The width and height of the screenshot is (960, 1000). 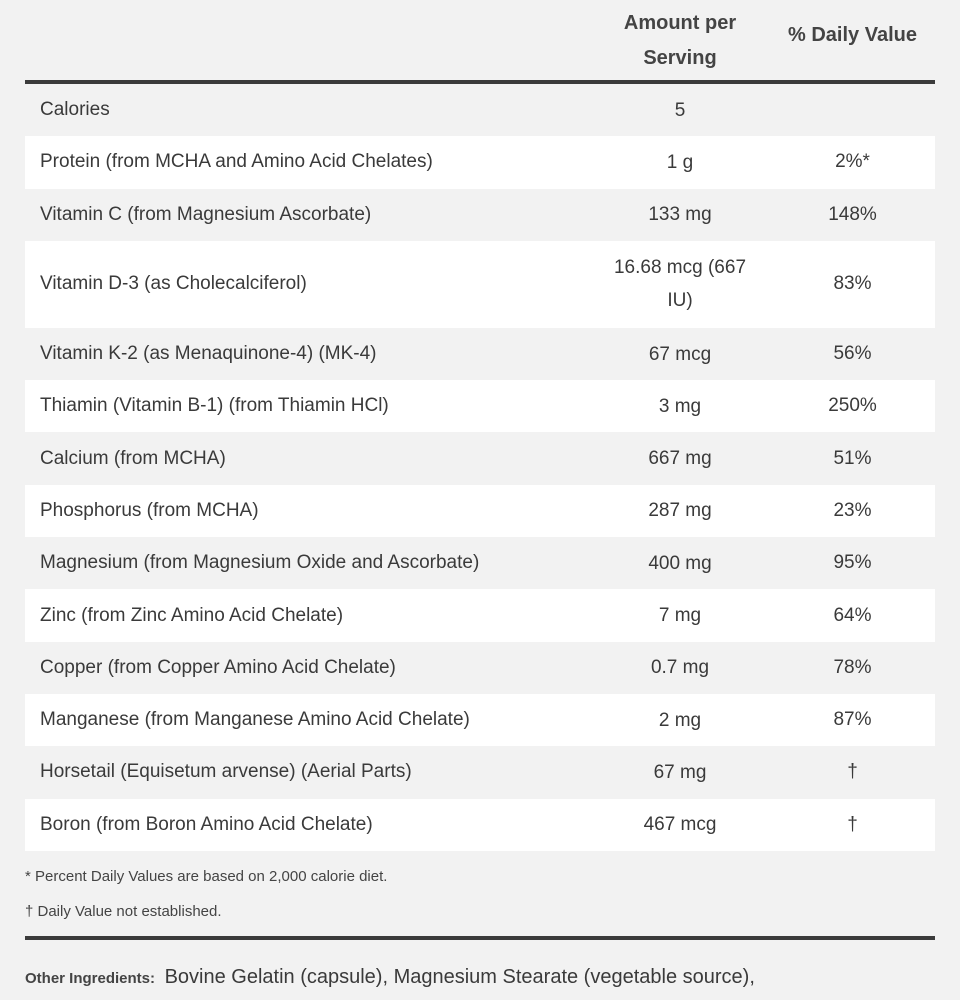 What do you see at coordinates (680, 563) in the screenshot?
I see `nutrient-amount: 400 mg` at bounding box center [680, 563].